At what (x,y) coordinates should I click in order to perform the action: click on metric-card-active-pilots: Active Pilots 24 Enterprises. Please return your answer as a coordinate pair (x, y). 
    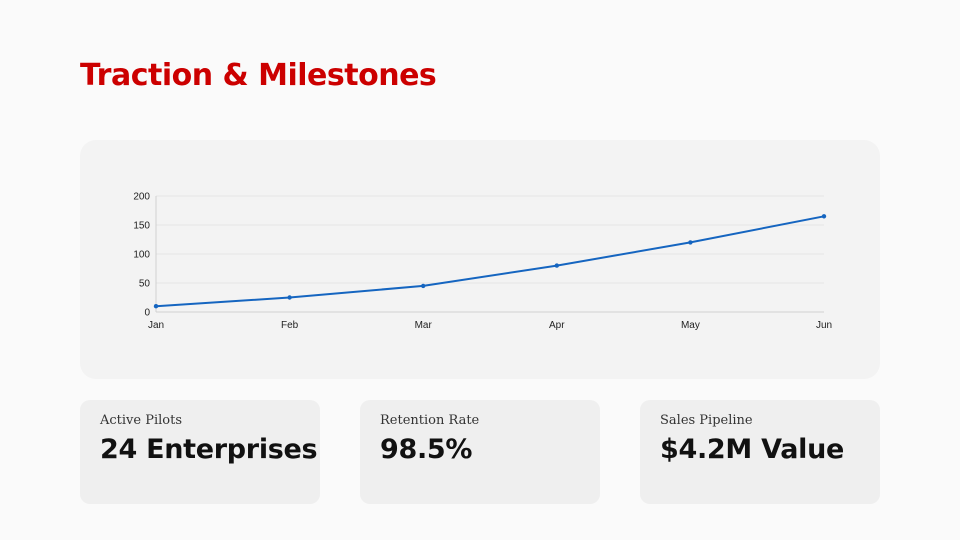
    Looking at the image, I should click on (200, 452).